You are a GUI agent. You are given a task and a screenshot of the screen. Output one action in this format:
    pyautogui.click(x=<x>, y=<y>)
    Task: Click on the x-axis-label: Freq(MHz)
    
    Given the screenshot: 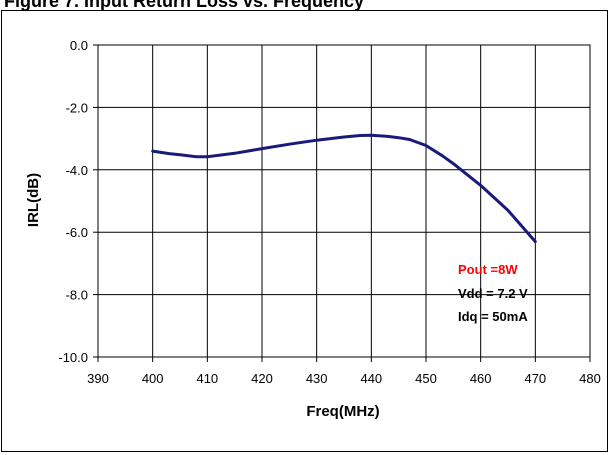 What is the action you would take?
    pyautogui.click(x=342, y=411)
    